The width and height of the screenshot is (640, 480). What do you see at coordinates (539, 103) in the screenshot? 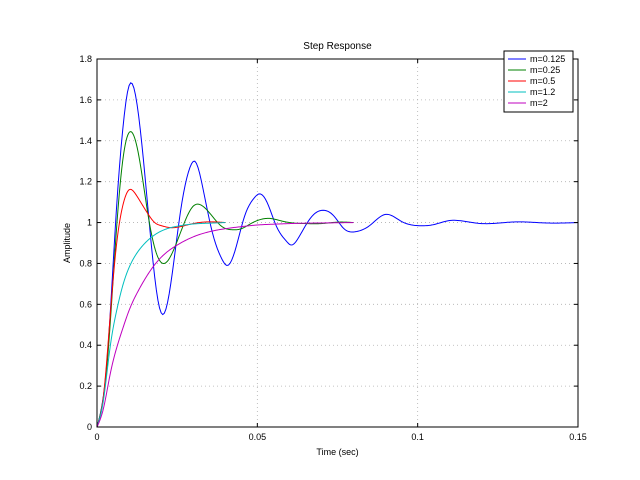
I see `legend-label: m=2` at bounding box center [539, 103].